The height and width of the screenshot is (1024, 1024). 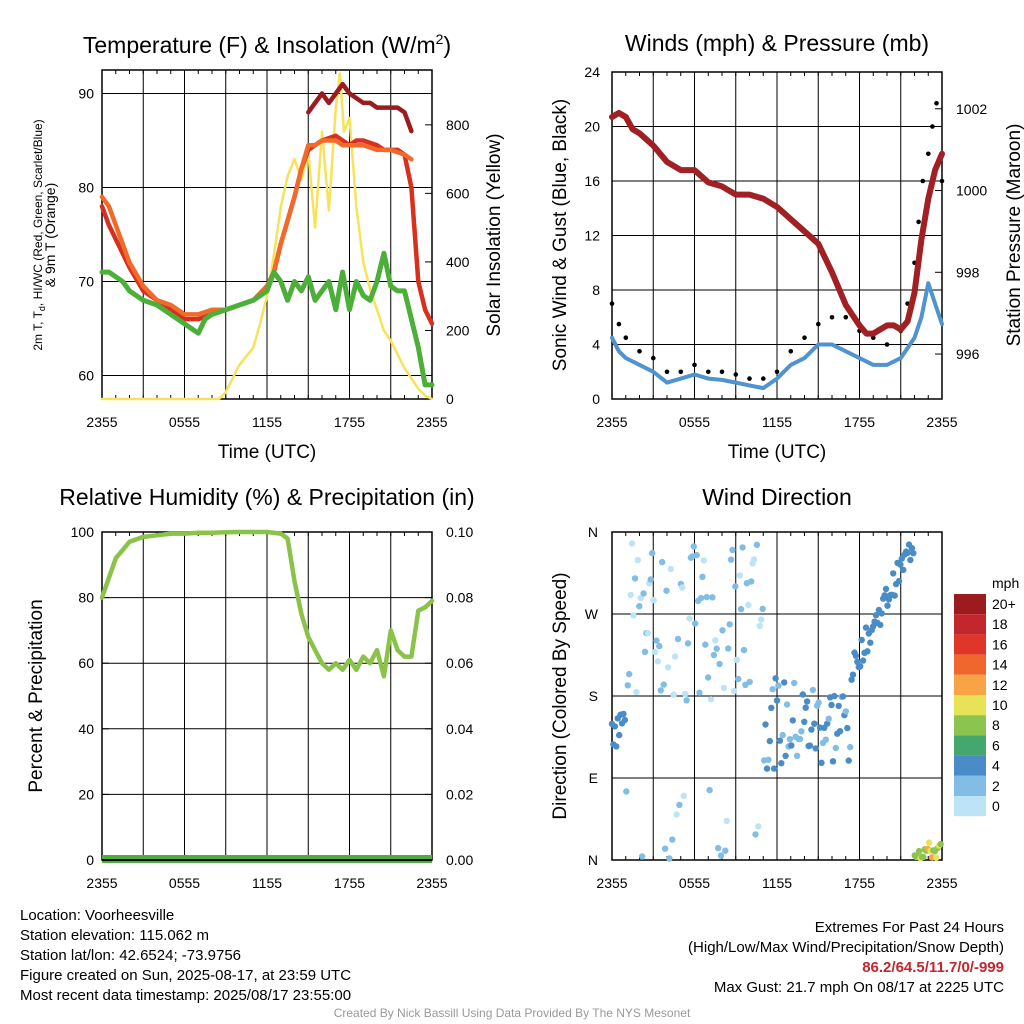 I want to click on legend-label: 8, so click(x=996, y=725).